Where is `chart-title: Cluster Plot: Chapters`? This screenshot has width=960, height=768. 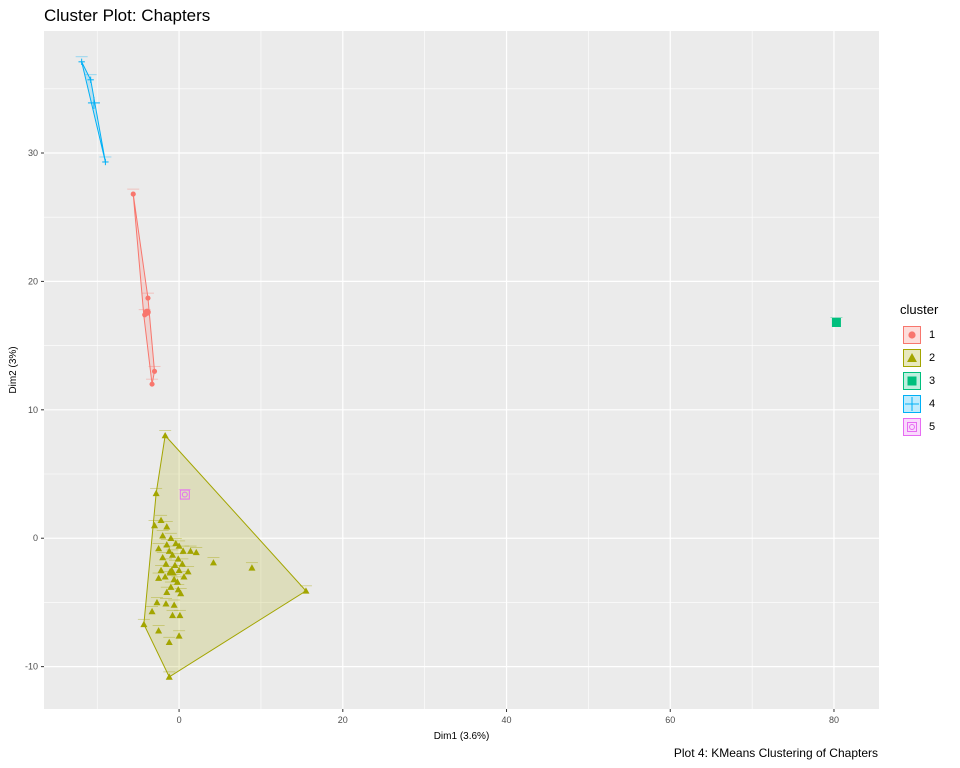
chart-title: Cluster Plot: Chapters is located at coordinates (127, 15).